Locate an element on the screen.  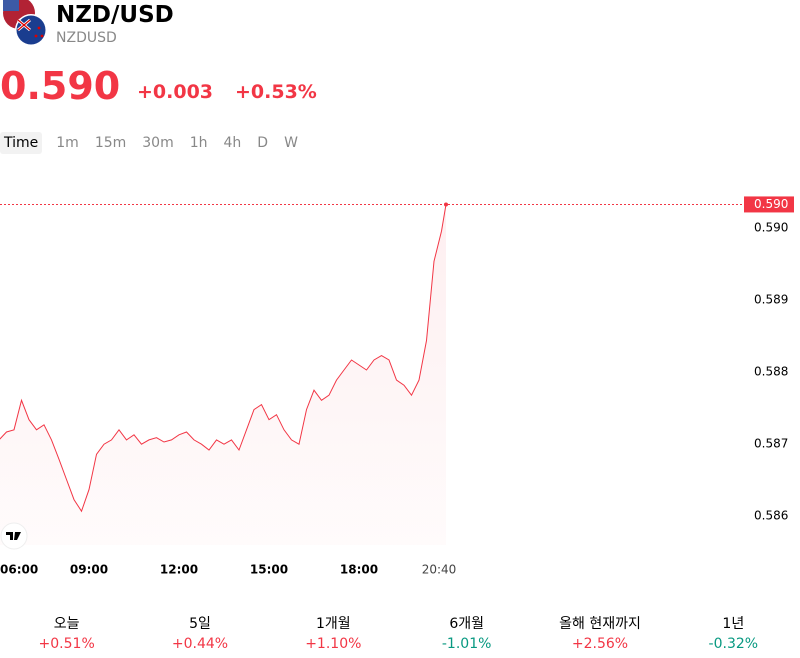
period: 1년 -0.32% is located at coordinates (733, 631).